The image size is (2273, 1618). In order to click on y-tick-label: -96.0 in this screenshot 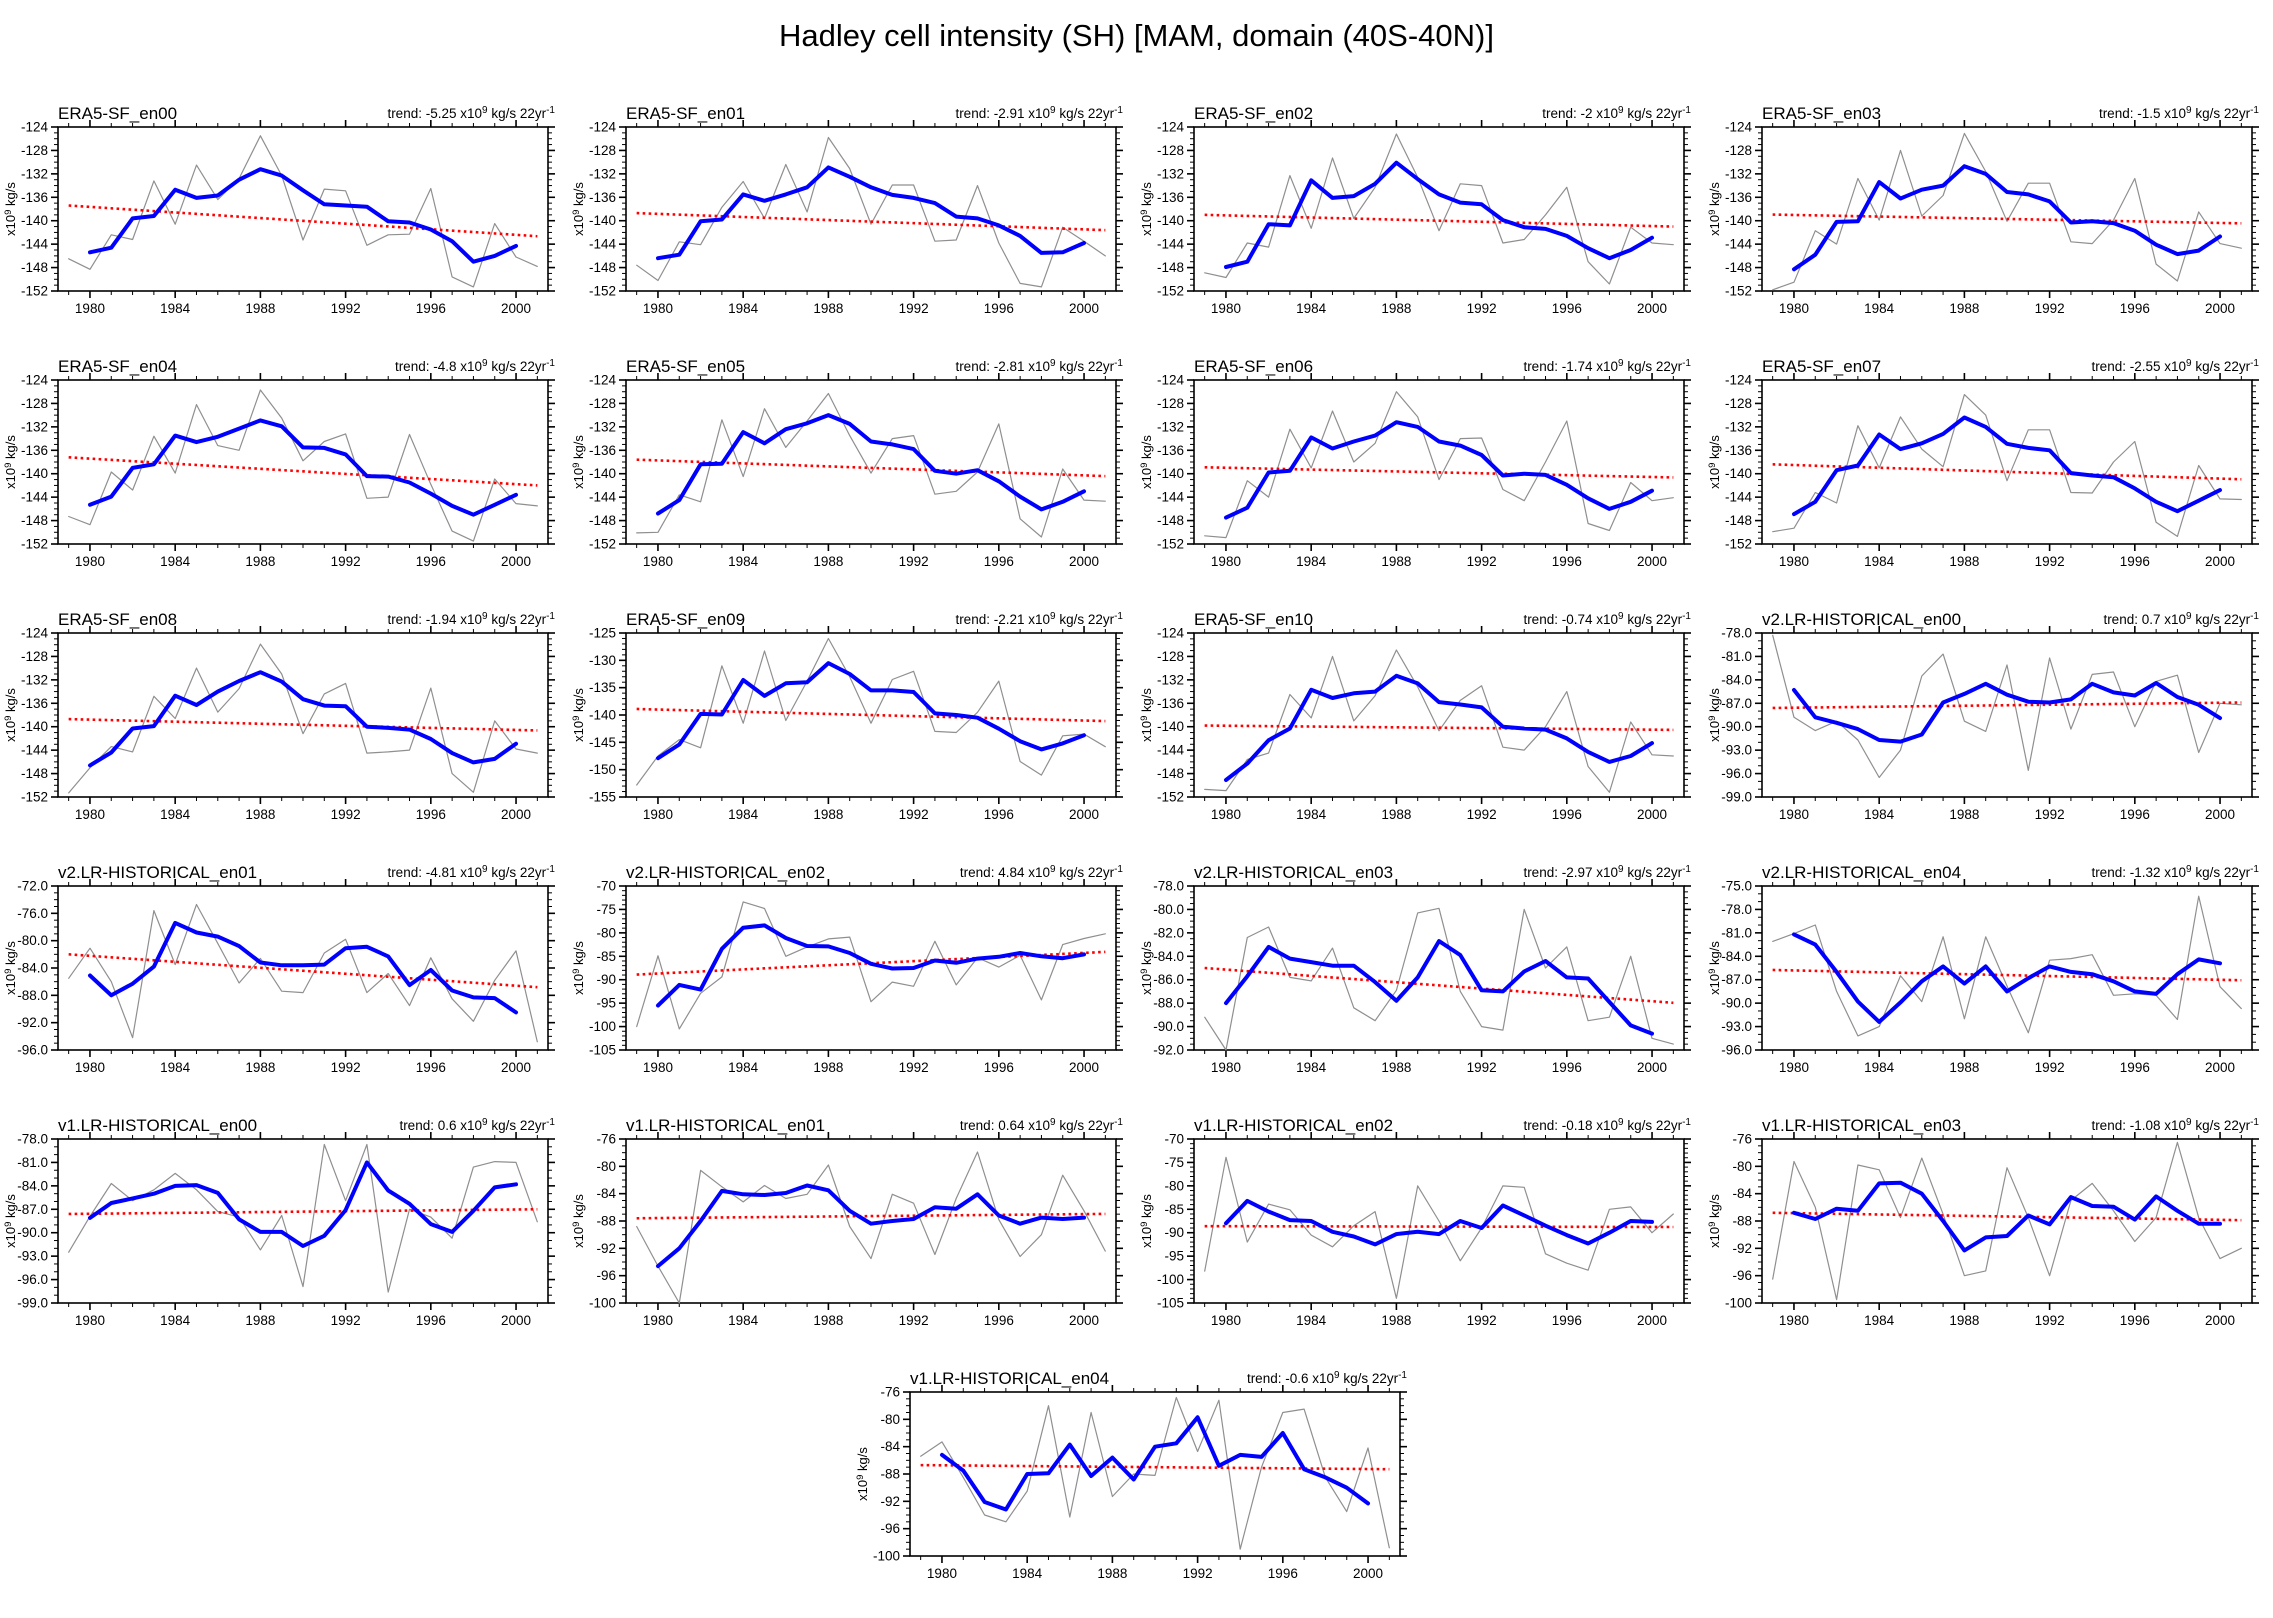, I will do `click(32, 1279)`.